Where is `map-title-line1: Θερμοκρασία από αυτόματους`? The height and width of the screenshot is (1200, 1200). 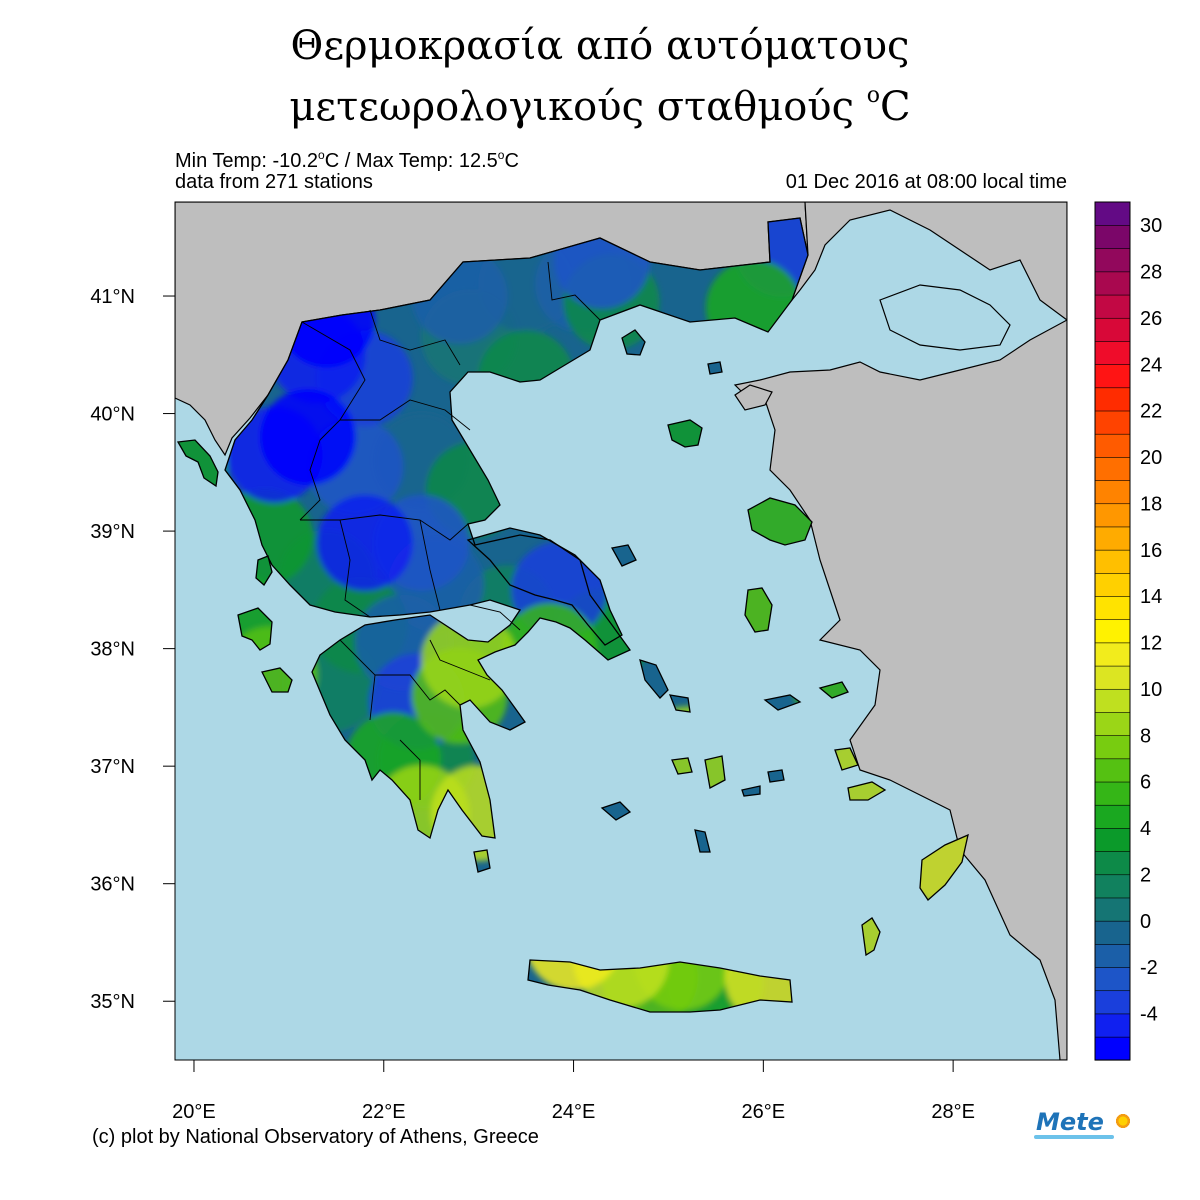
map-title-line1: Θερμοκρασία από αυτόματους is located at coordinates (600, 46).